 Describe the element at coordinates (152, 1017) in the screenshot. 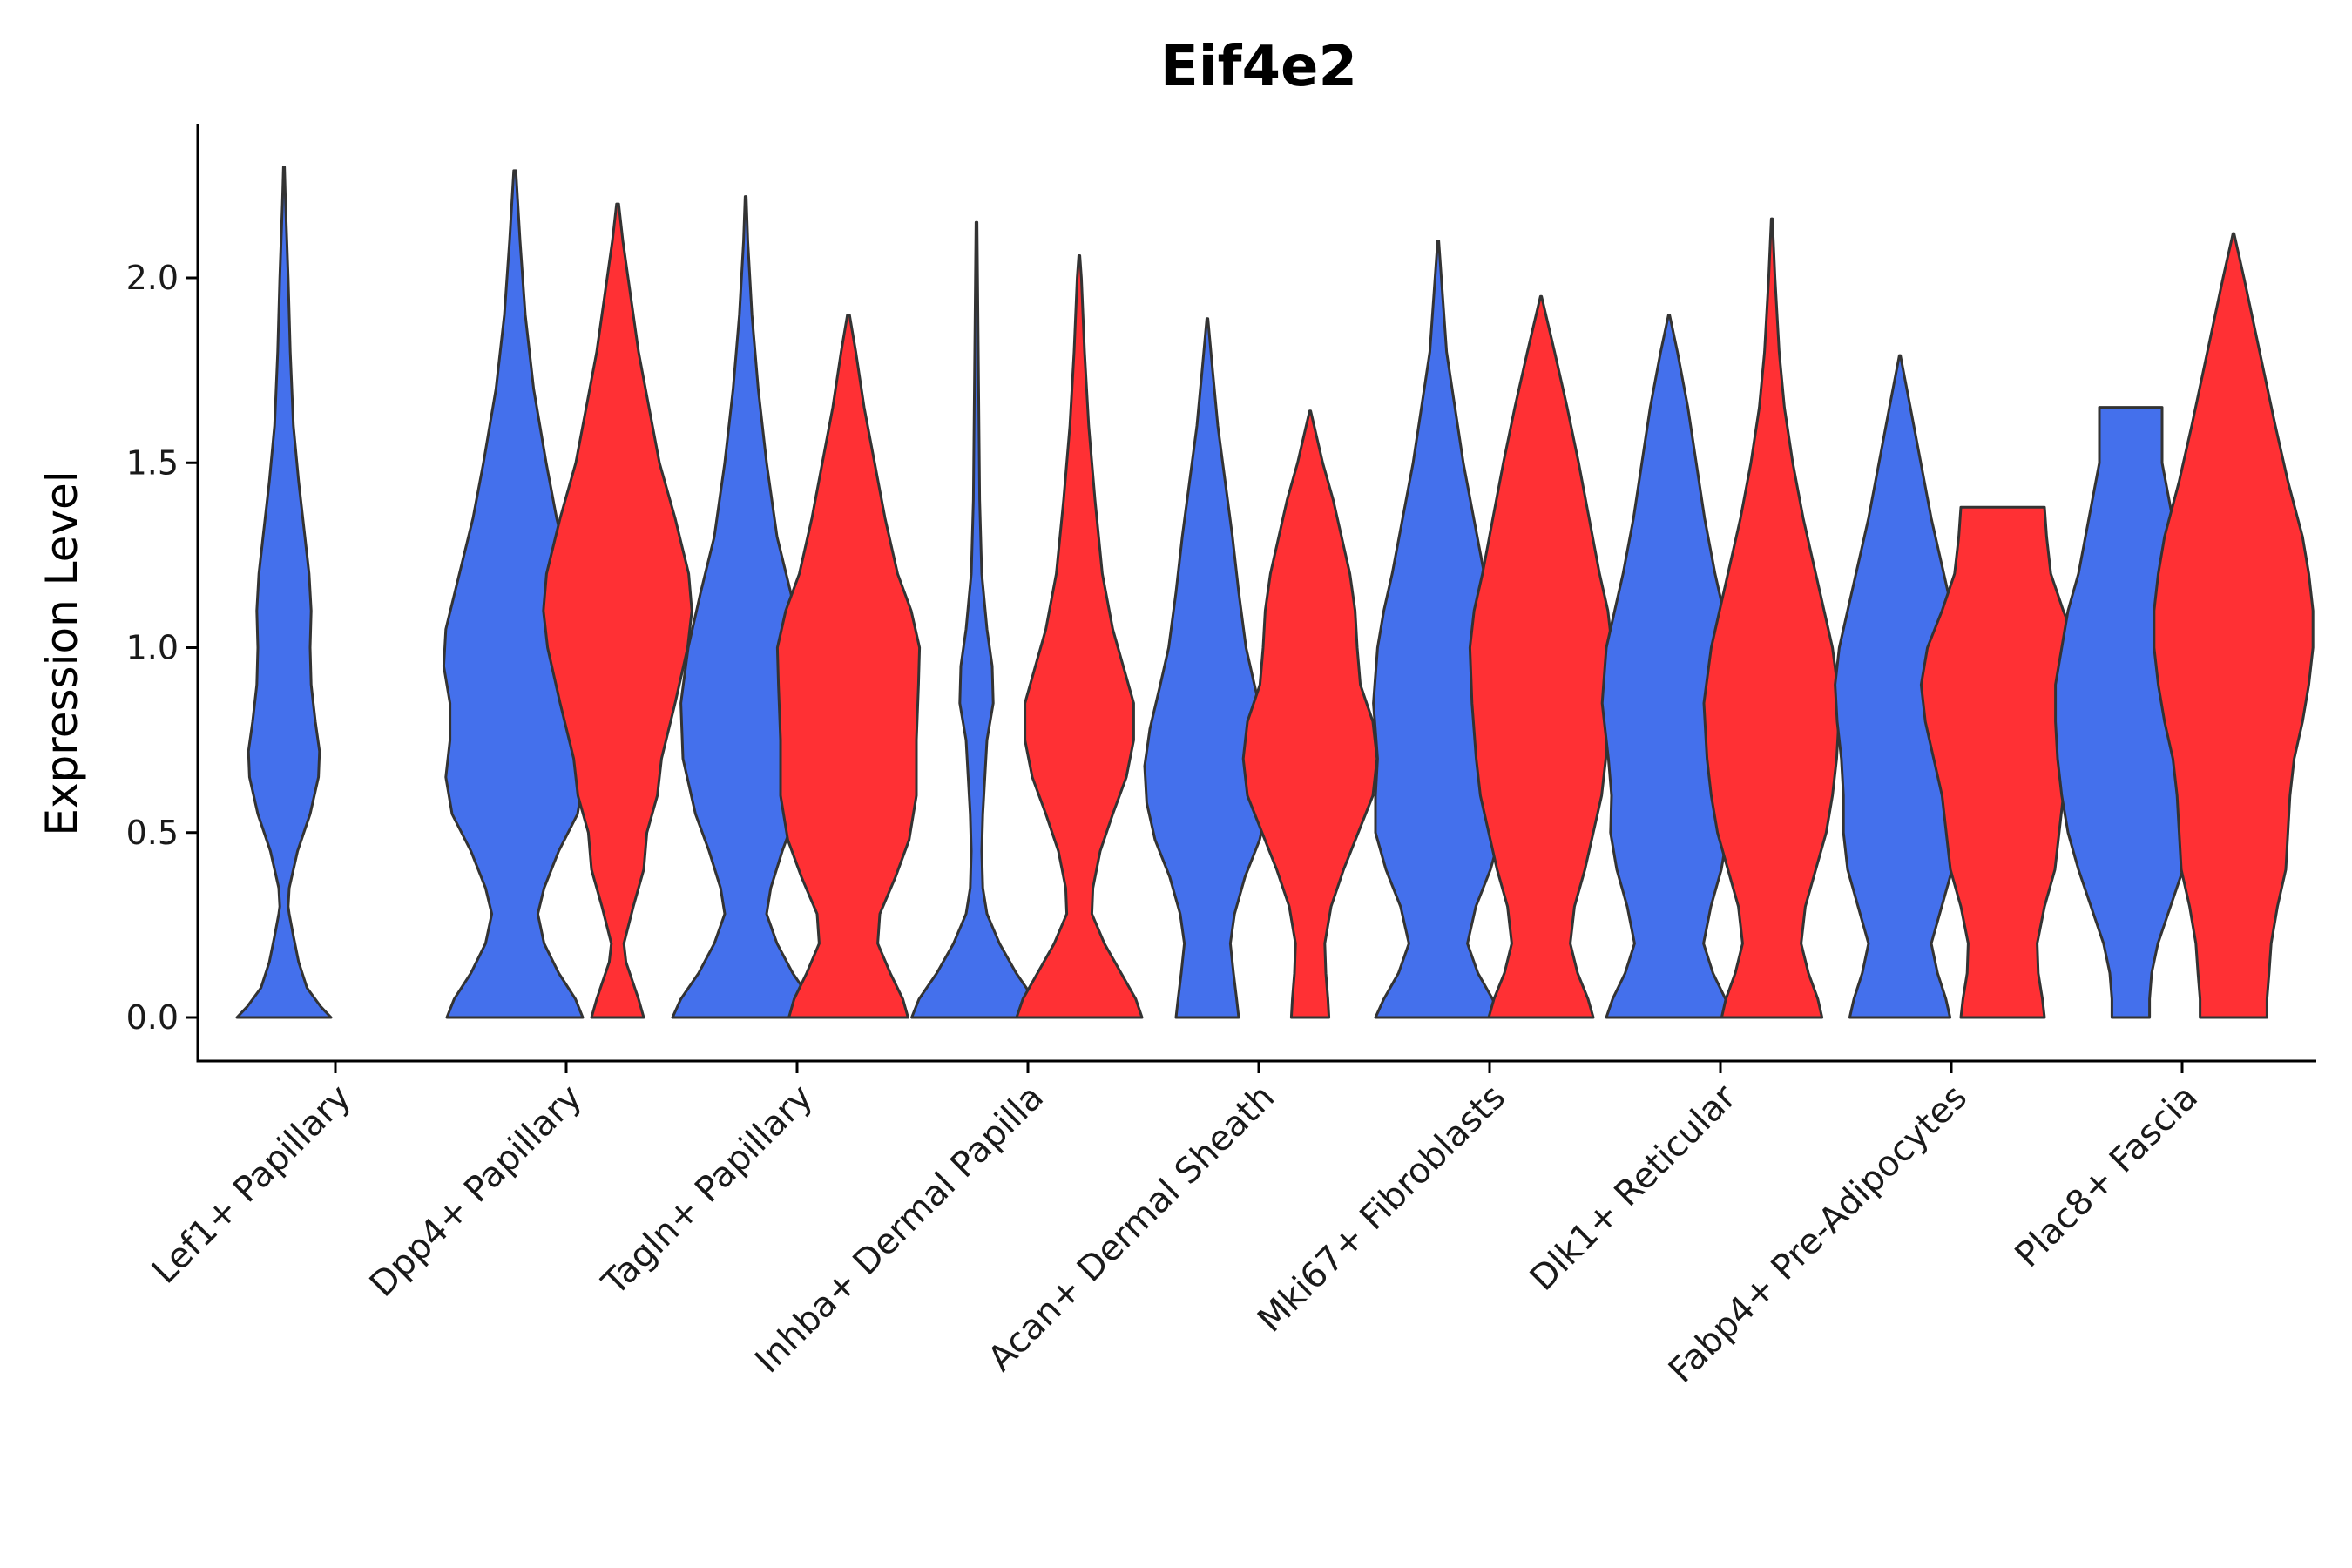

I see `y-tick-label: 0.0` at that location.